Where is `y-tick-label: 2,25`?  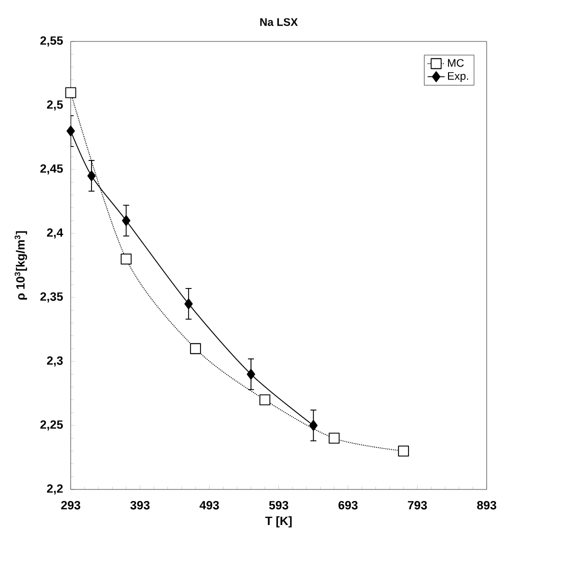
y-tick-label: 2,25 is located at coordinates (51, 425).